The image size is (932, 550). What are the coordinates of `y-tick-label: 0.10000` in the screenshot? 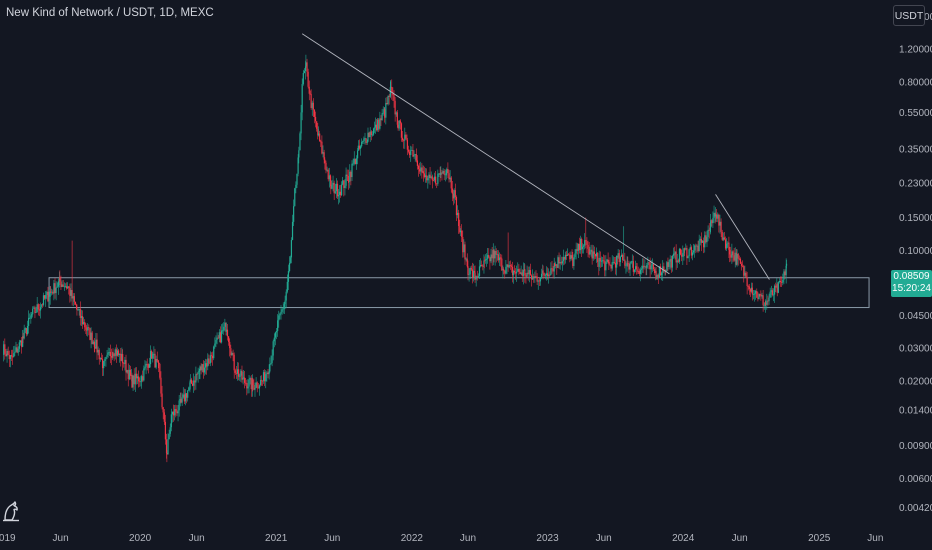 It's located at (915, 251).